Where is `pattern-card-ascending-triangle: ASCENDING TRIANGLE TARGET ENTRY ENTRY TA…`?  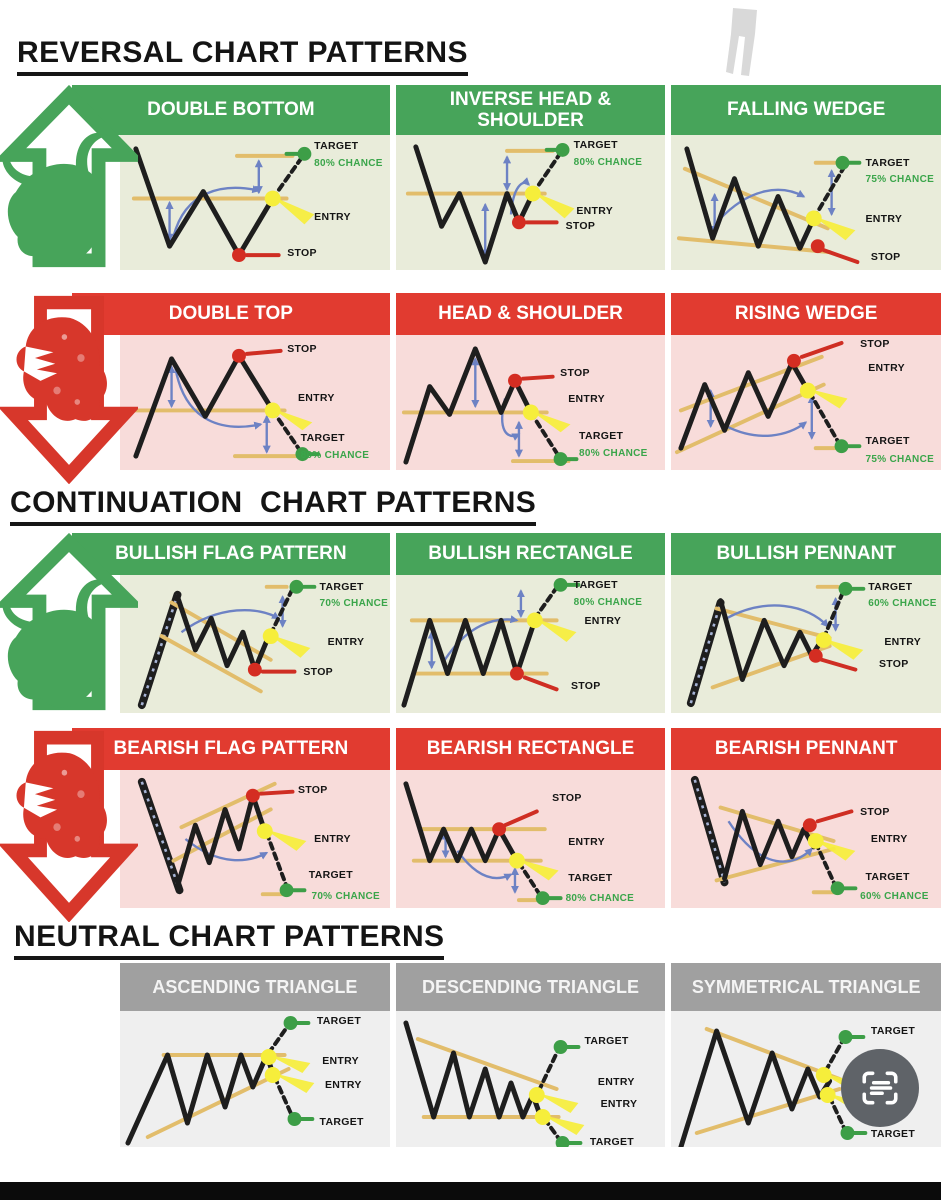
pattern-card-ascending-triangle: ASCENDING TRIANGLE TARGET ENTRY ENTRY TA… is located at coordinates (255, 1055).